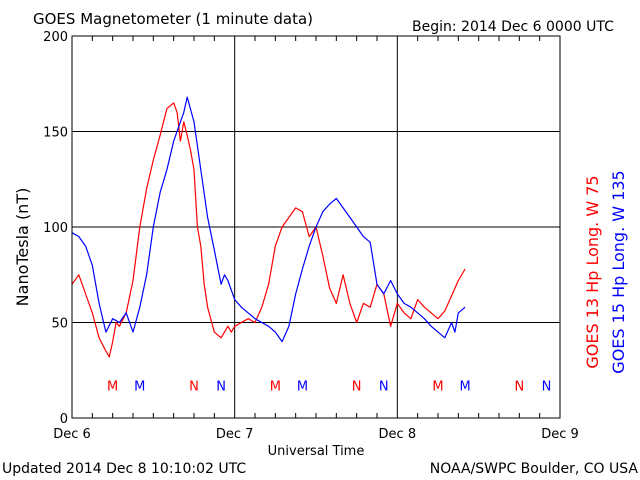 Image resolution: width=640 pixels, height=480 pixels. I want to click on x-tick-label: Dec 9, so click(560, 434).